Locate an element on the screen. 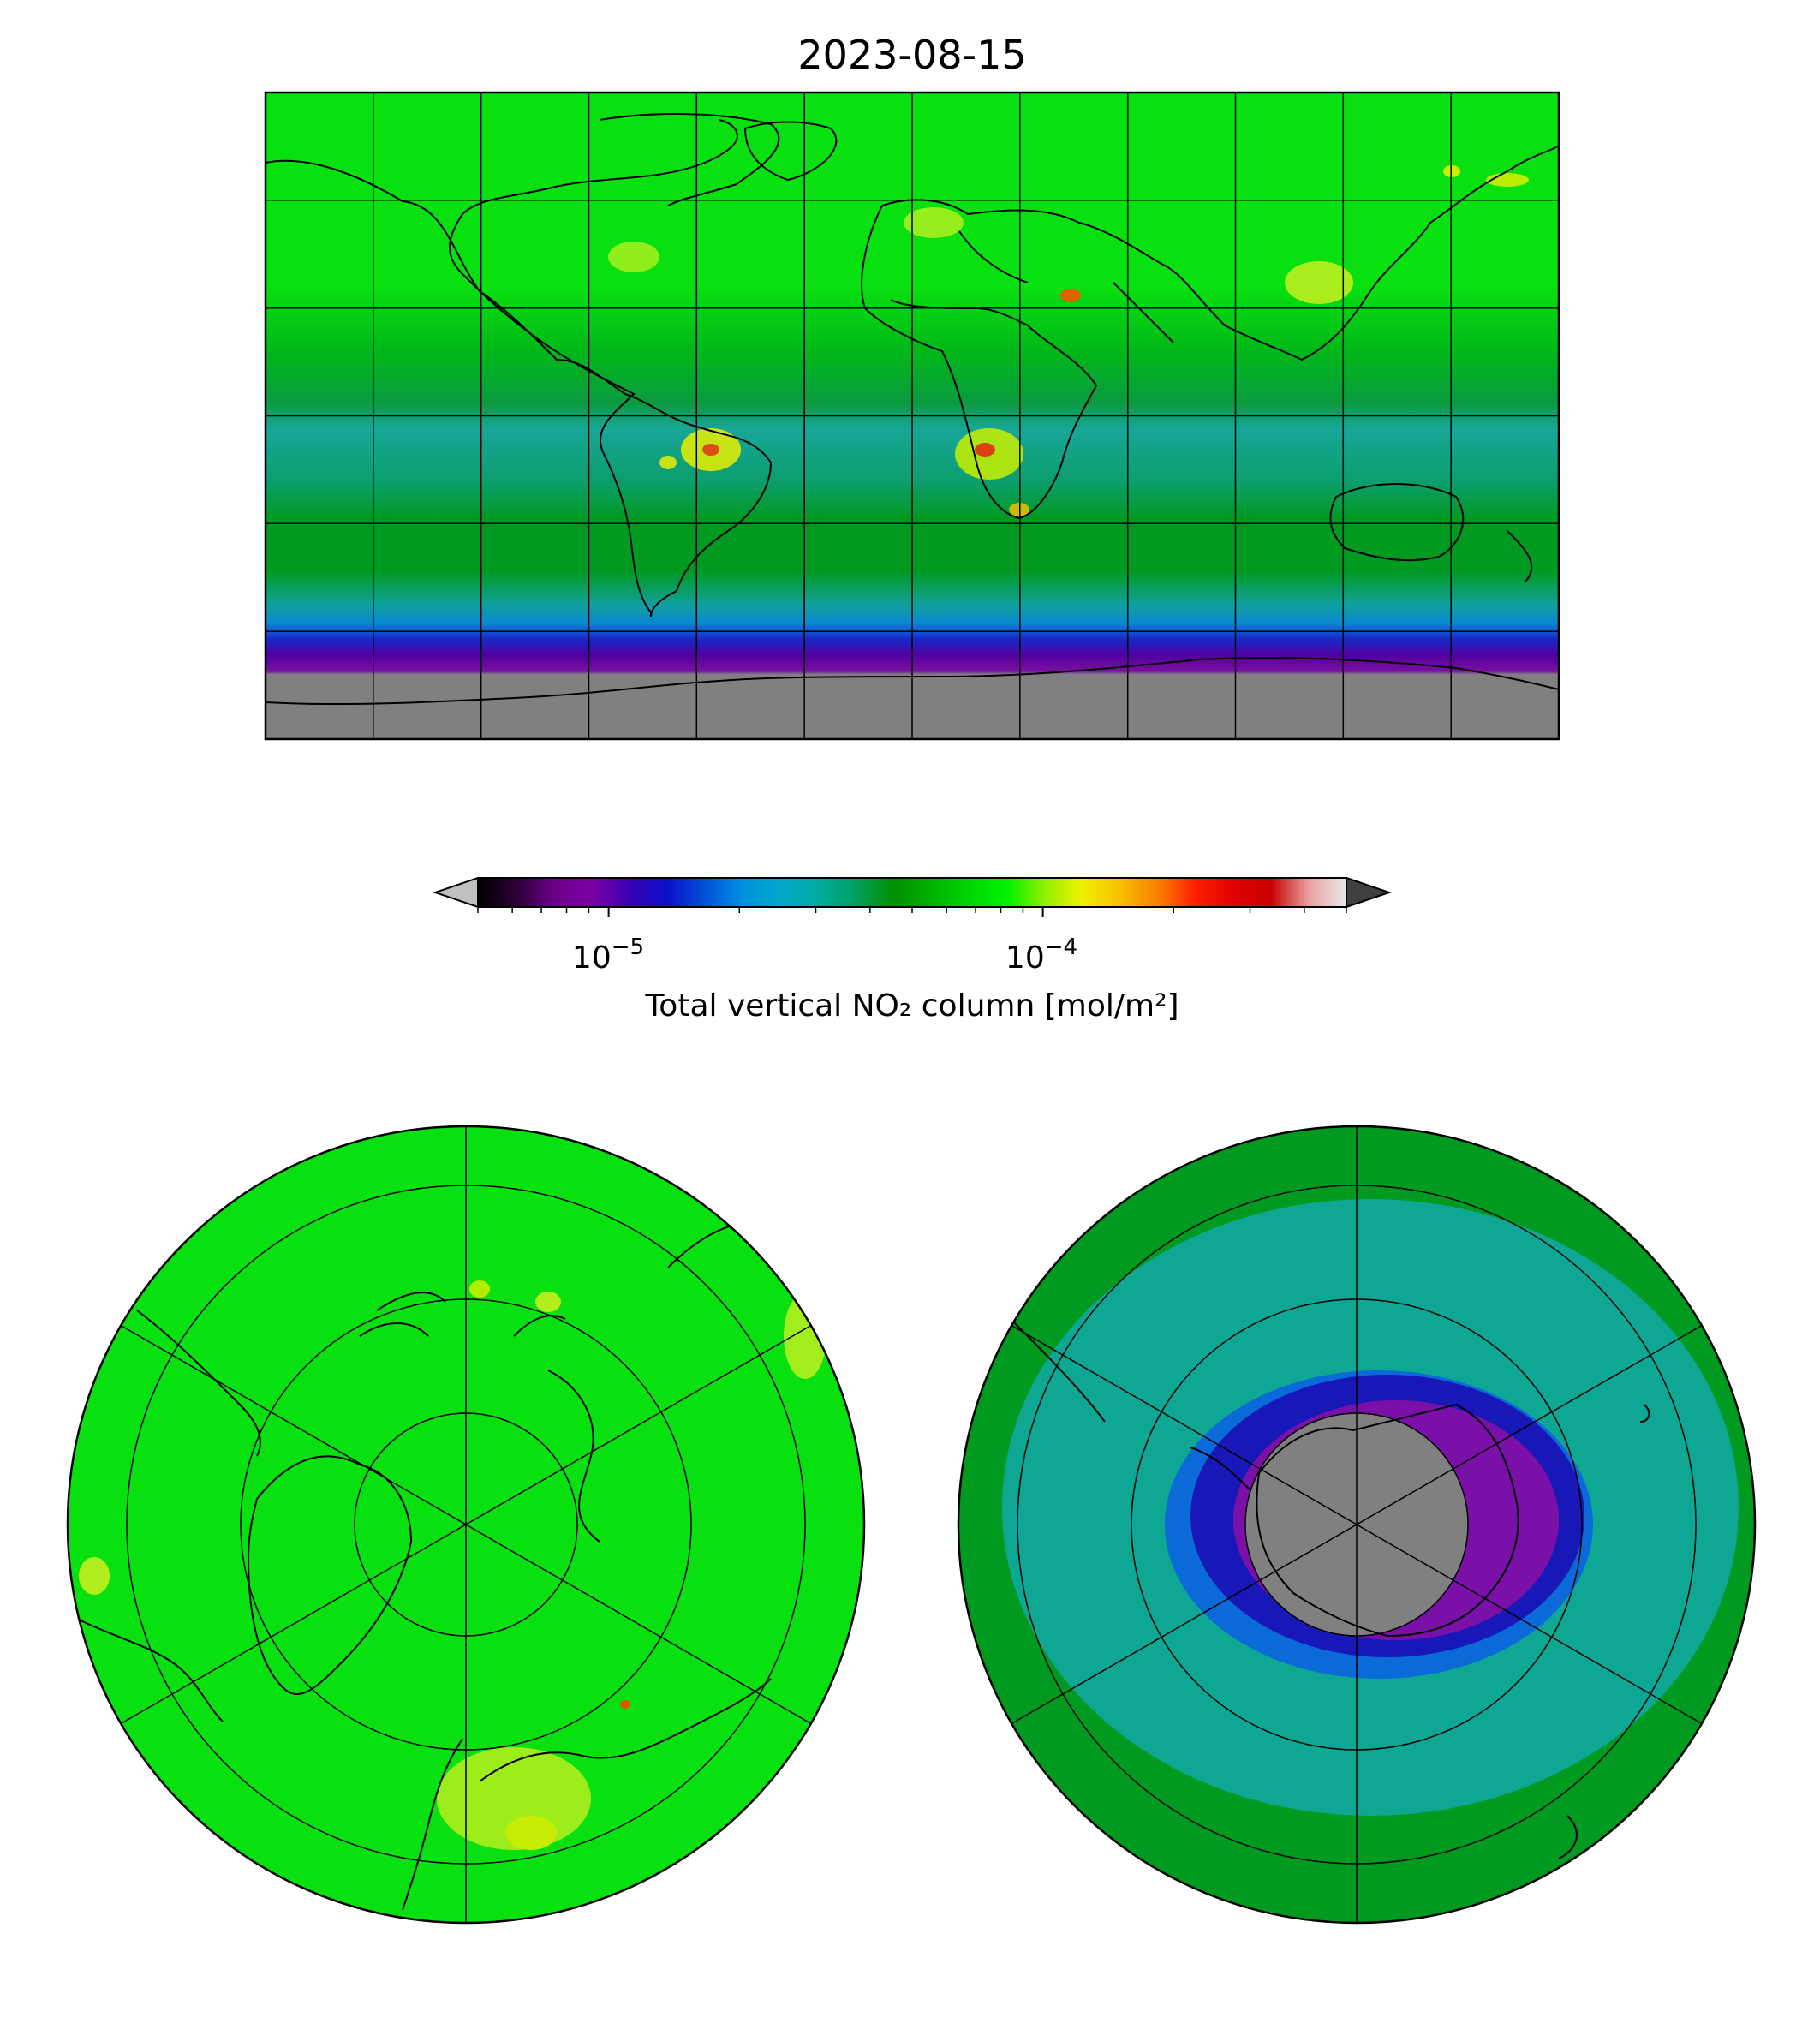  colorbar-bar is located at coordinates (912, 892).